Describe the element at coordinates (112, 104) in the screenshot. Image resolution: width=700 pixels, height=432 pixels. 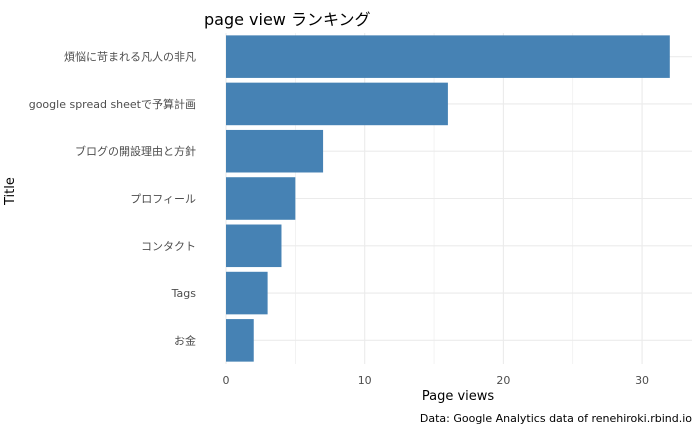
I see `y-tick-label: google spread sheetで予算計画` at that location.